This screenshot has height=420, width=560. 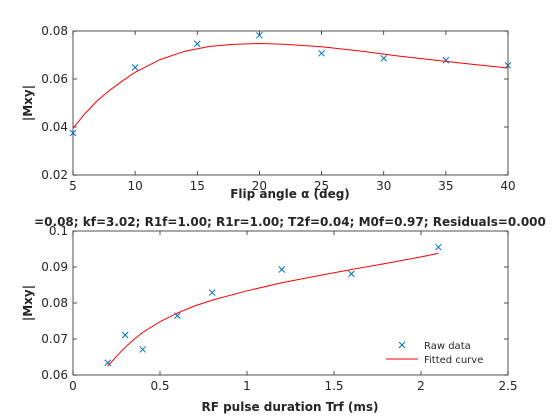 I want to click on legend-box, so click(x=441, y=352).